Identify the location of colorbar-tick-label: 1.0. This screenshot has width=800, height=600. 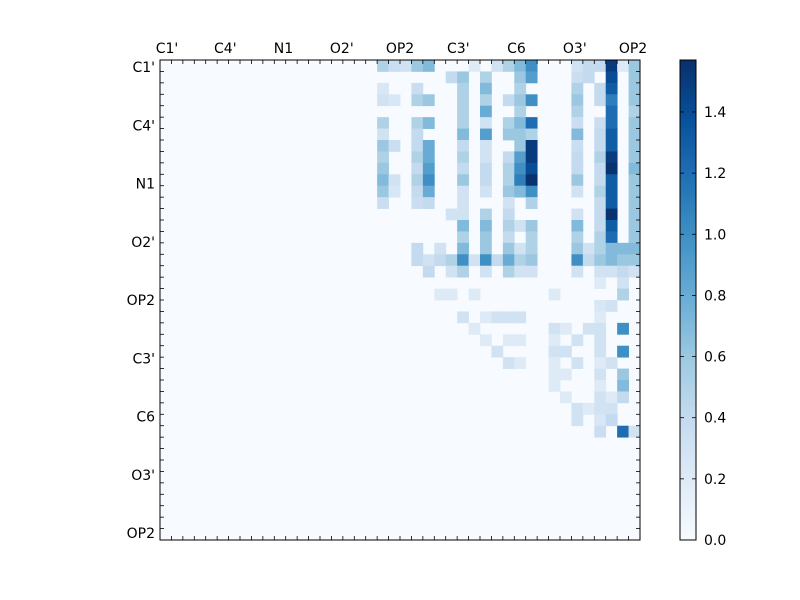
(715, 235).